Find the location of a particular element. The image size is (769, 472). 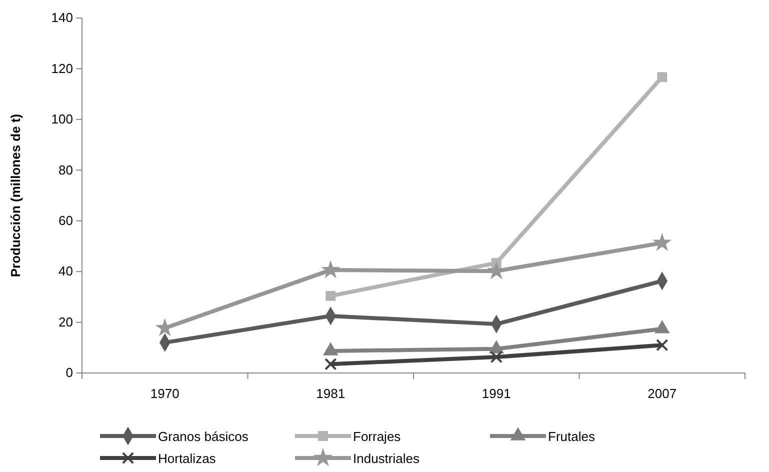

y-tick-label: 20 is located at coordinates (65, 322).